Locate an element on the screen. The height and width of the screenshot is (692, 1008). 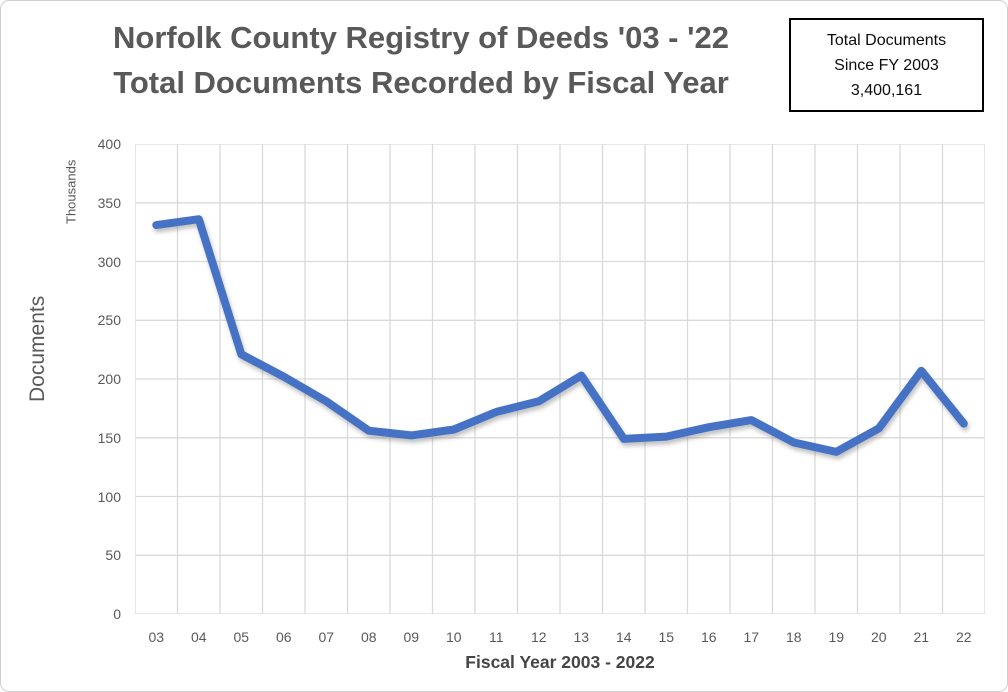
info-box-line1: Total Documents is located at coordinates (886, 40).